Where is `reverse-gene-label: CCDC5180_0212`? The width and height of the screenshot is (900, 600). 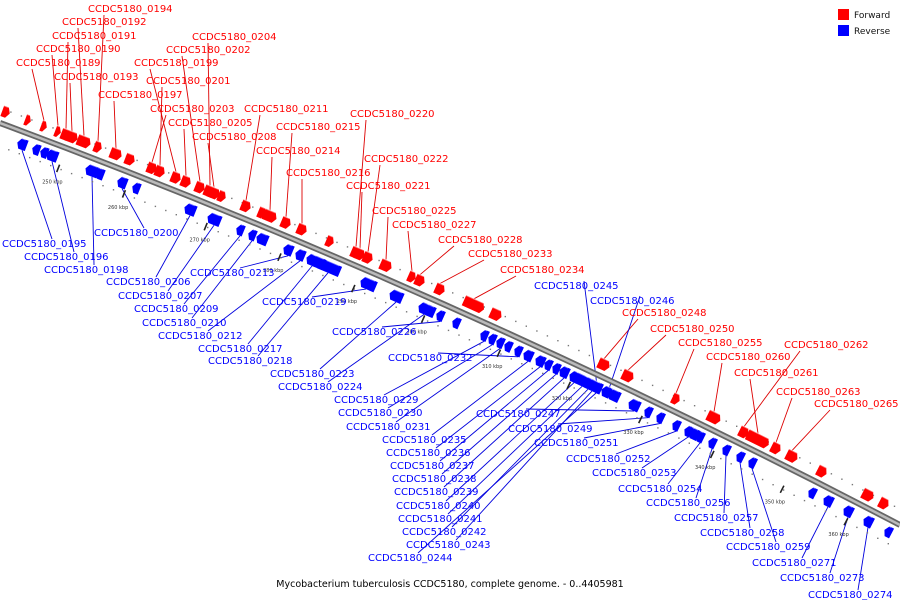 reverse-gene-label: CCDC5180_0212 is located at coordinates (200, 336).